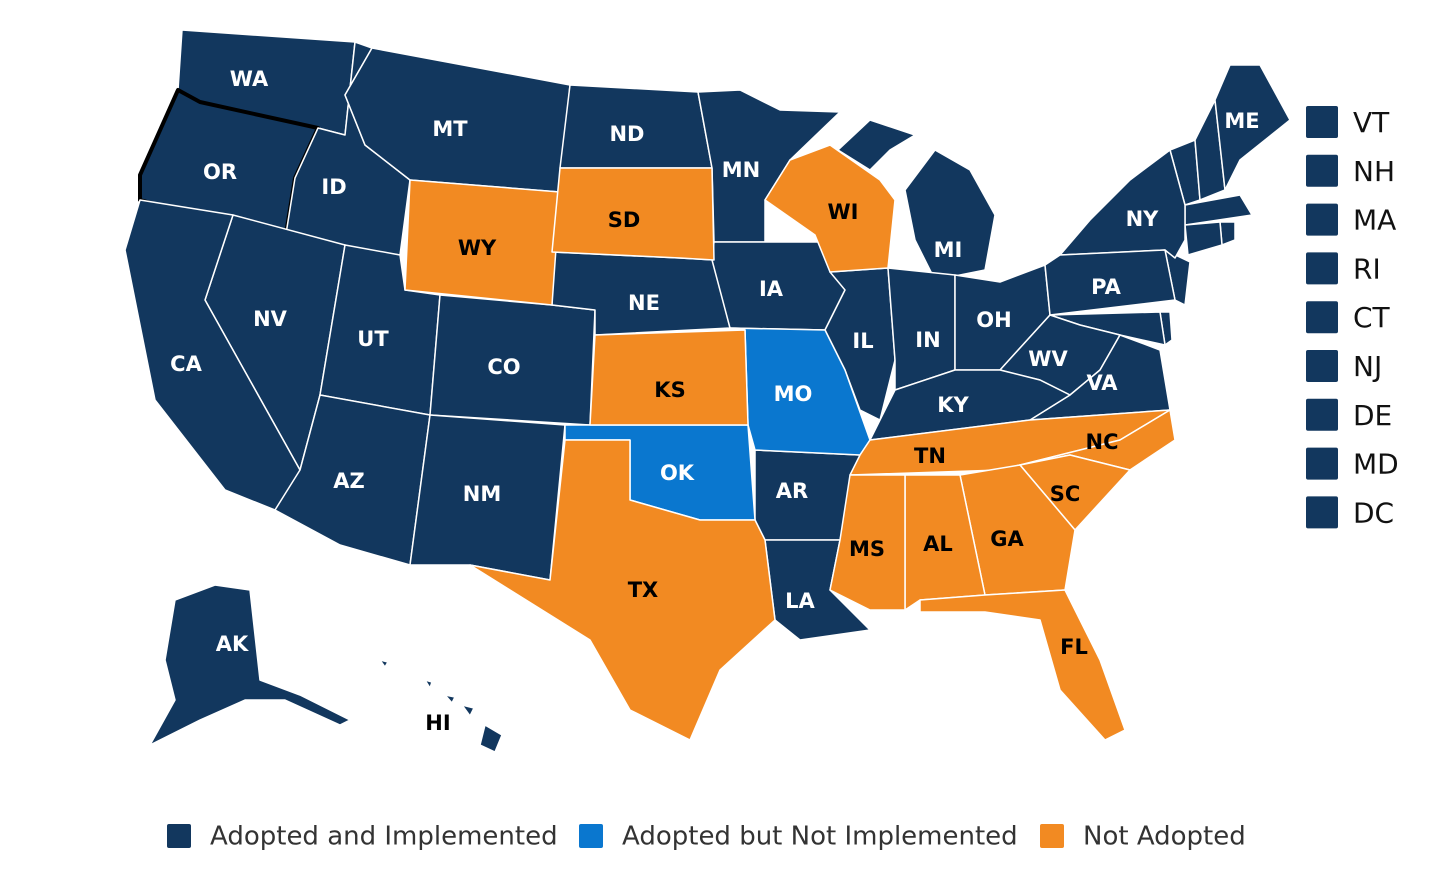 The image size is (1456, 891). What do you see at coordinates (792, 491) in the screenshot?
I see `state-label: AR` at bounding box center [792, 491].